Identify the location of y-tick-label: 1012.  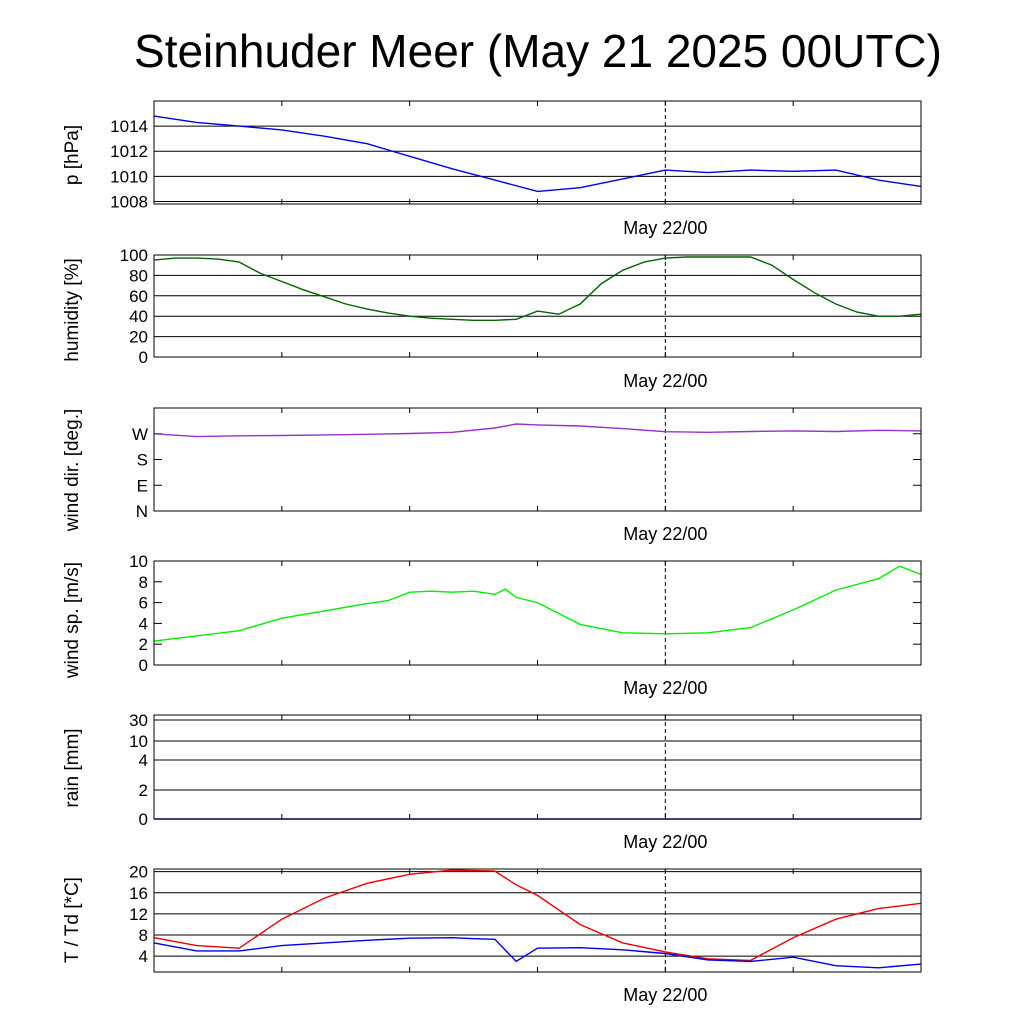
(129, 151).